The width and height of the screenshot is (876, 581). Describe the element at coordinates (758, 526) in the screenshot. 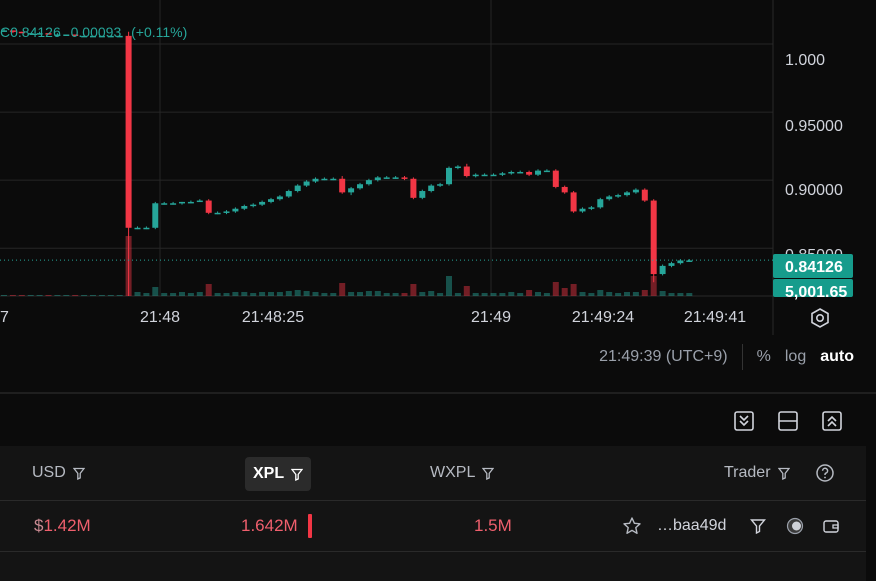

I see `filter-trader-button` at that location.